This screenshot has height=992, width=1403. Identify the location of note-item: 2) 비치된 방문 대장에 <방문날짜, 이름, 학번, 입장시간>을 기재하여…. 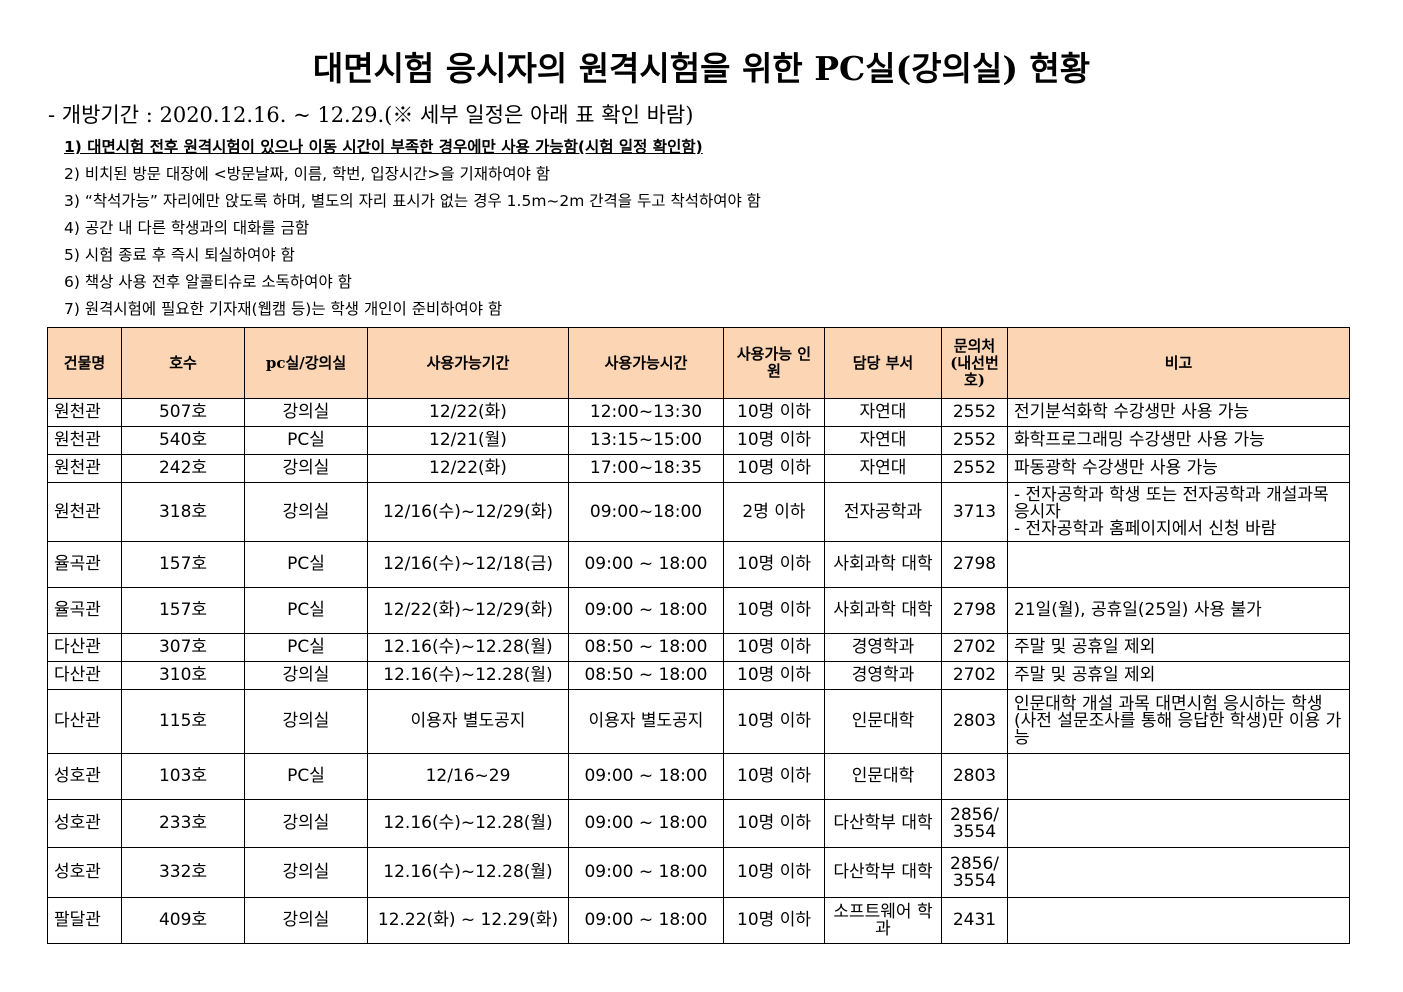
(307, 174).